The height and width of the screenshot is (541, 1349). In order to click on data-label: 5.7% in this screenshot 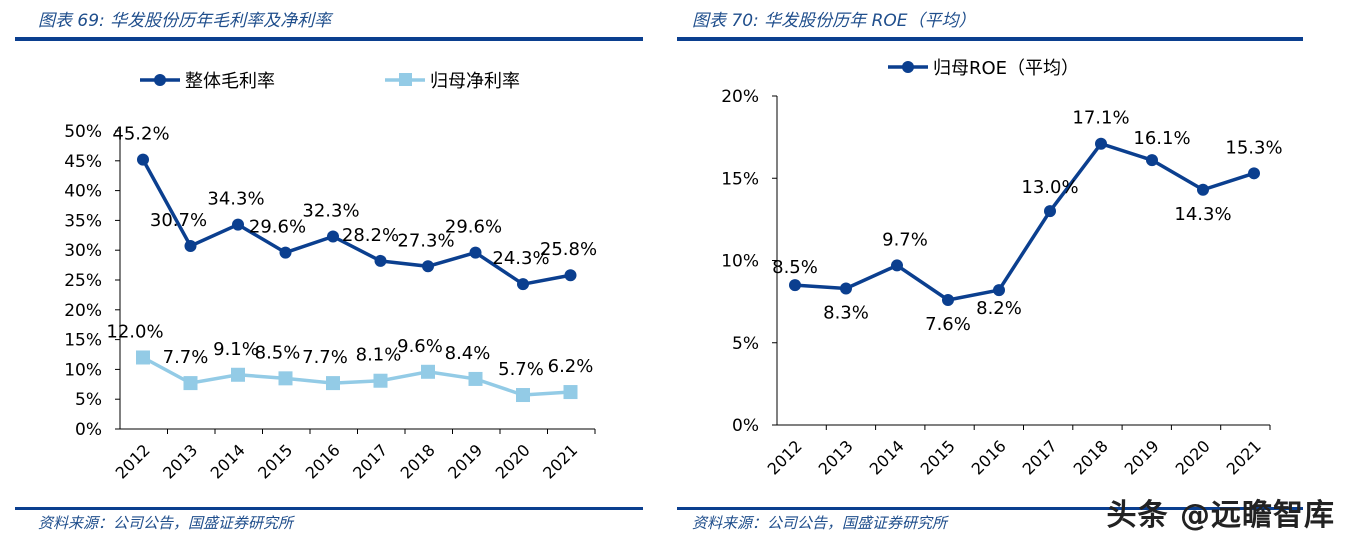, I will do `click(521, 369)`.